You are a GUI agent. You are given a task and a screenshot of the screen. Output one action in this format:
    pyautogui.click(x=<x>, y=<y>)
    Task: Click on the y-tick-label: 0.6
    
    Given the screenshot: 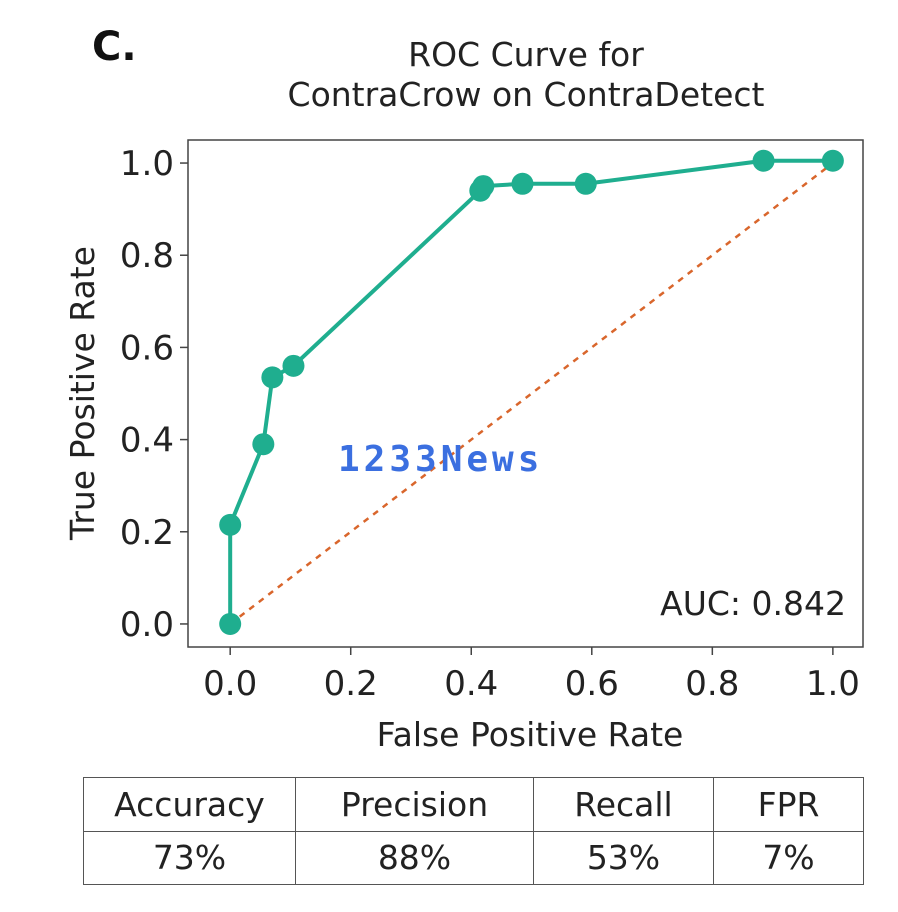 What is the action you would take?
    pyautogui.click(x=147, y=348)
    